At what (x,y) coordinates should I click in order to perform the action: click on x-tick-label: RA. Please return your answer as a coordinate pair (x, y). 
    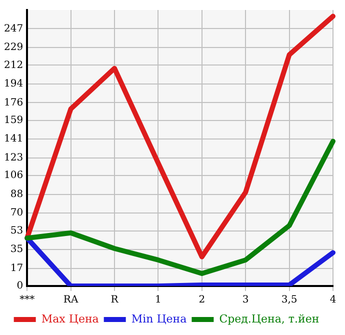
    Looking at the image, I should click on (71, 300).